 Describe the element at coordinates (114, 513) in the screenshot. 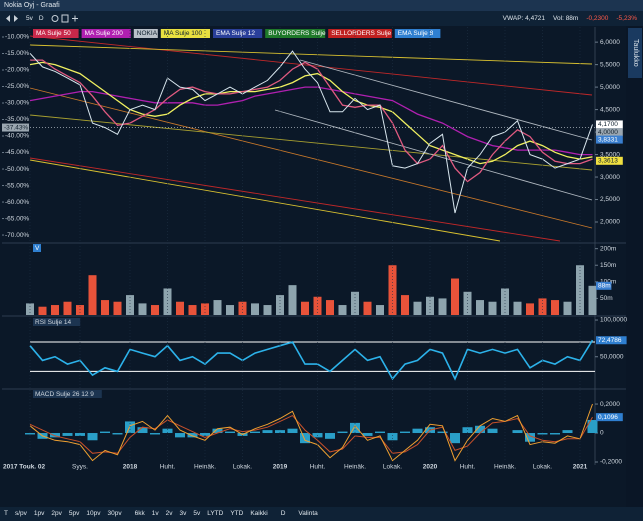

I see `range-button: 30pv` at that location.